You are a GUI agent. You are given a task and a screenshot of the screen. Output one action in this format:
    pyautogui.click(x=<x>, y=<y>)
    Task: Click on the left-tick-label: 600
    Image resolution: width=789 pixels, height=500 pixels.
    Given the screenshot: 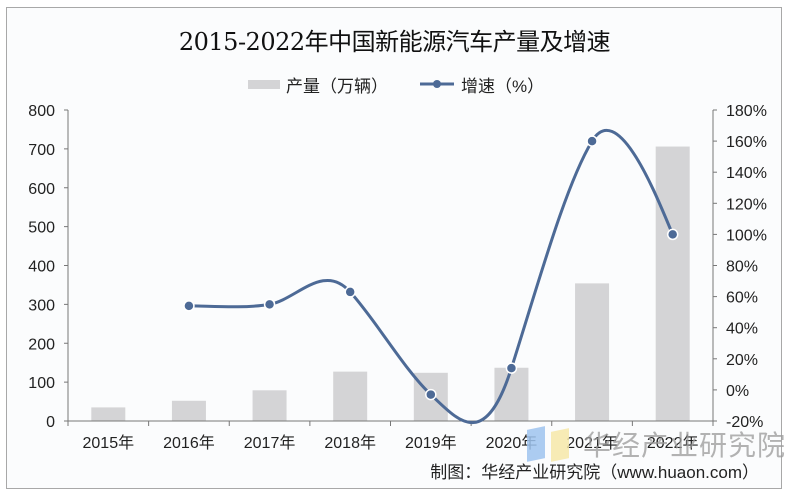 What is the action you would take?
    pyautogui.click(x=41, y=189)
    